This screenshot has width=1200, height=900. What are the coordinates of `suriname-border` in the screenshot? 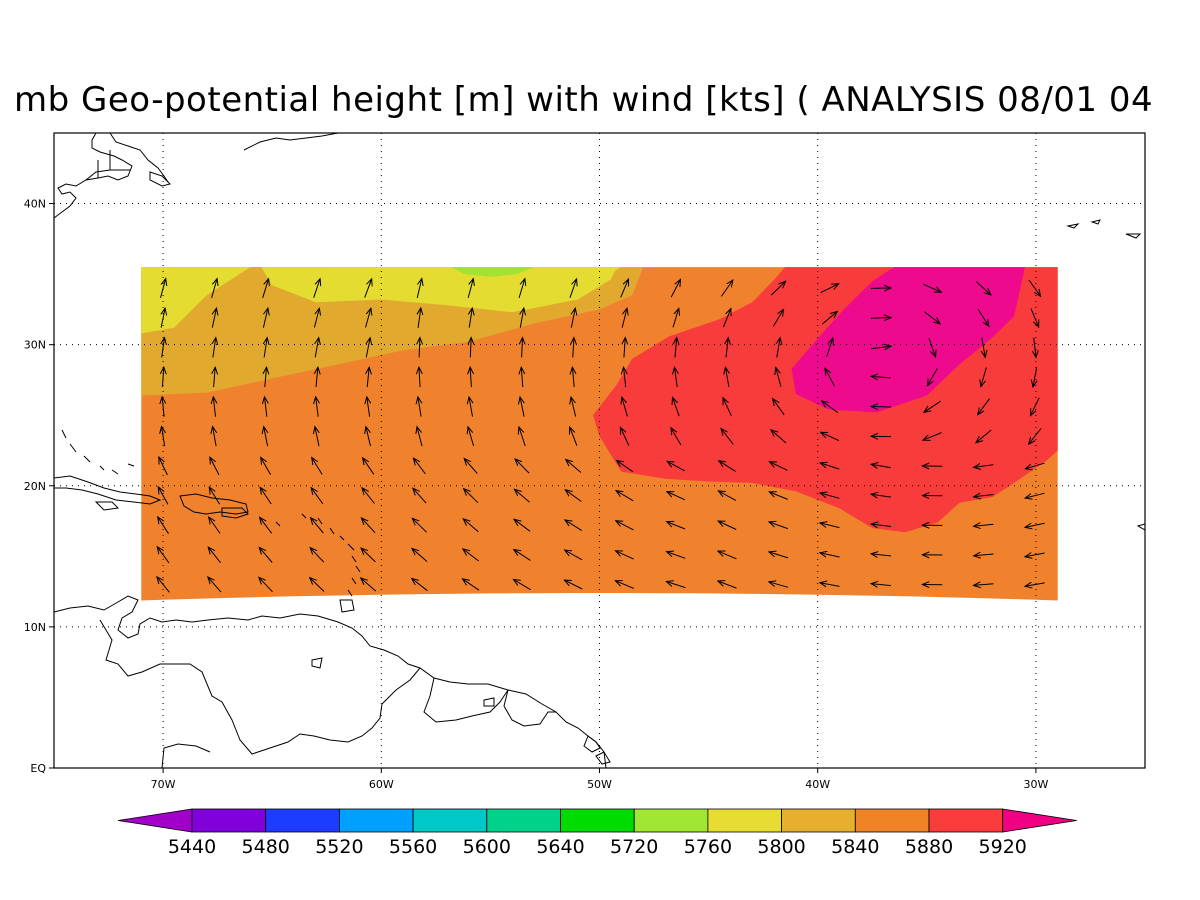 It's located at (466, 700).